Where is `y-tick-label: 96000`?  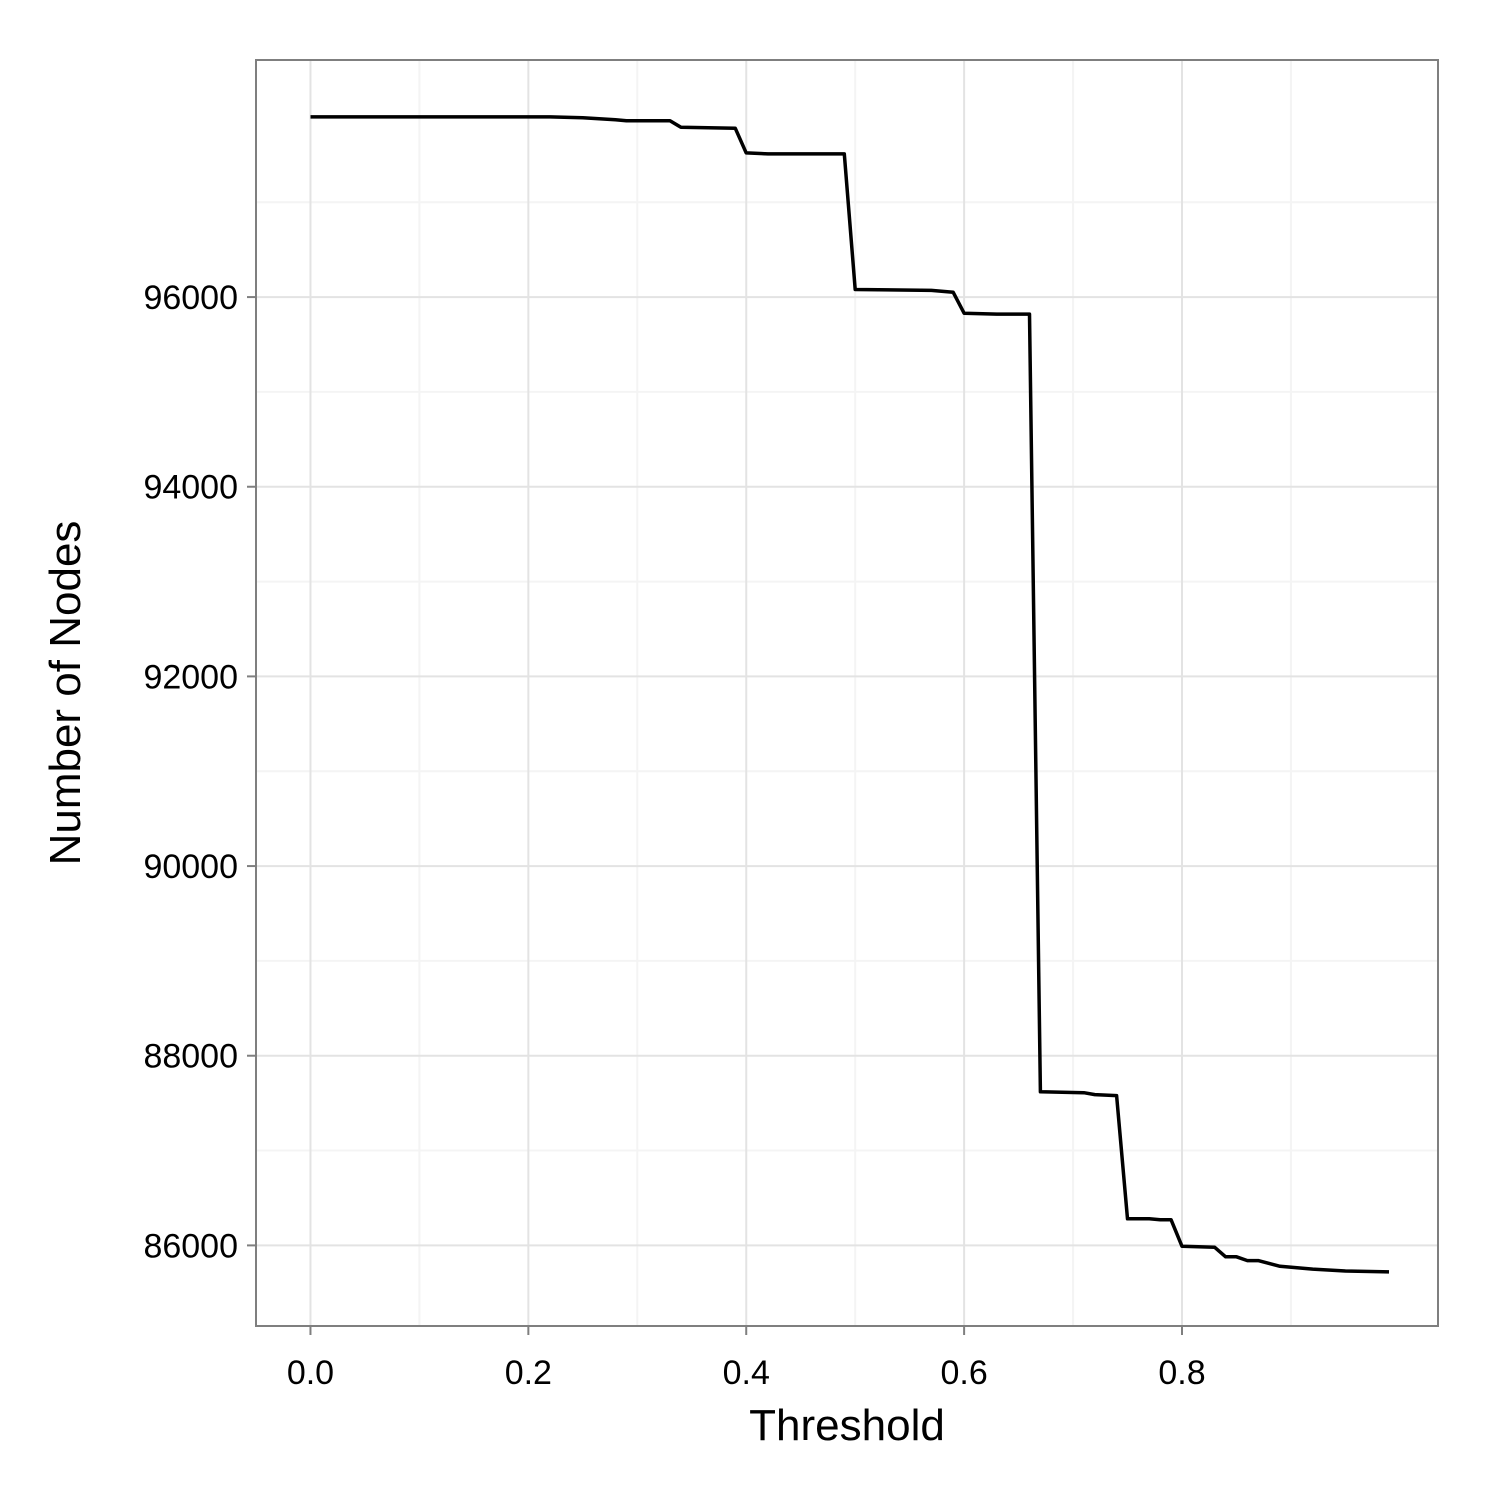 y-tick-label: 96000 is located at coordinates (190, 298).